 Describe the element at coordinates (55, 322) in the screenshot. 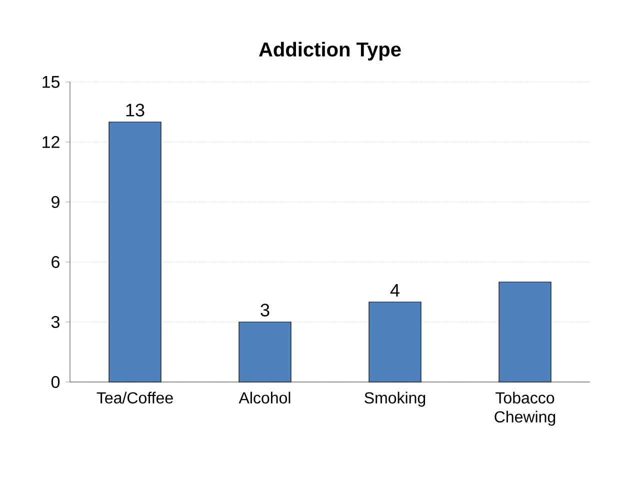

I see `y-tick-label: 3` at that location.